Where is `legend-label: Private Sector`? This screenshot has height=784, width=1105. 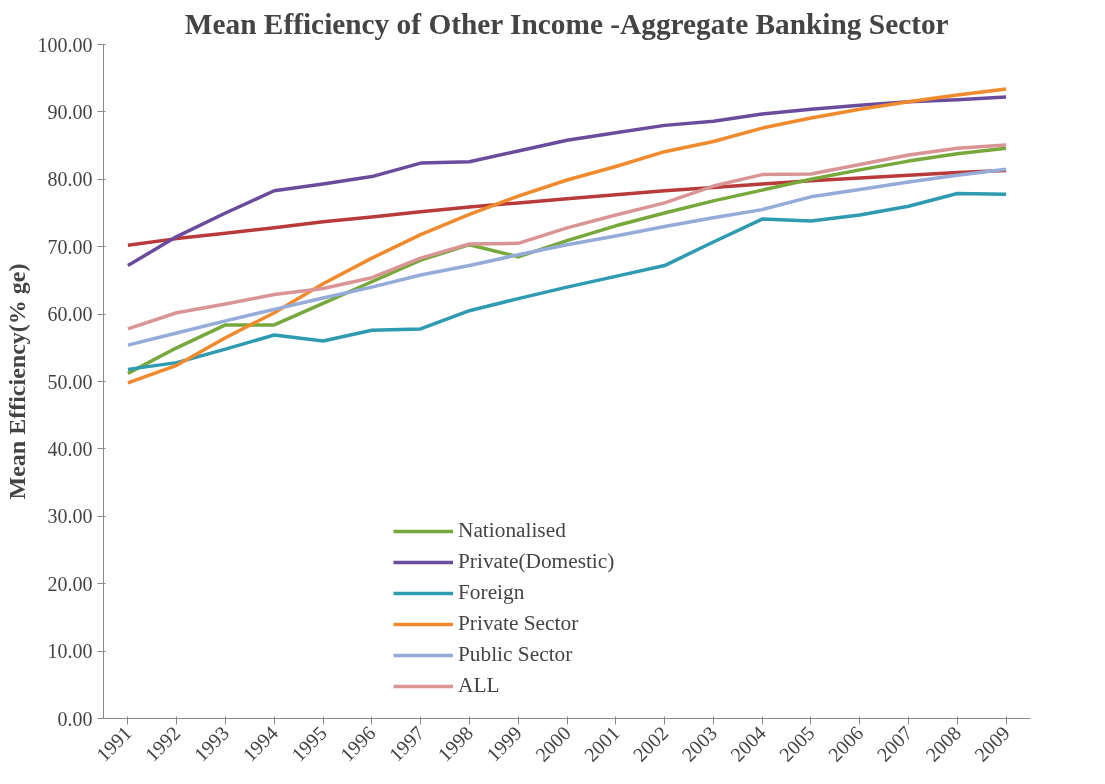 legend-label: Private Sector is located at coordinates (518, 623).